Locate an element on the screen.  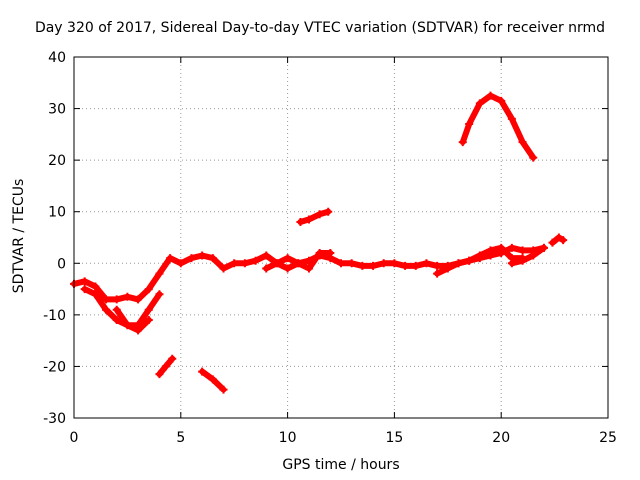
series-upper-arc is located at coordinates (498, 126).